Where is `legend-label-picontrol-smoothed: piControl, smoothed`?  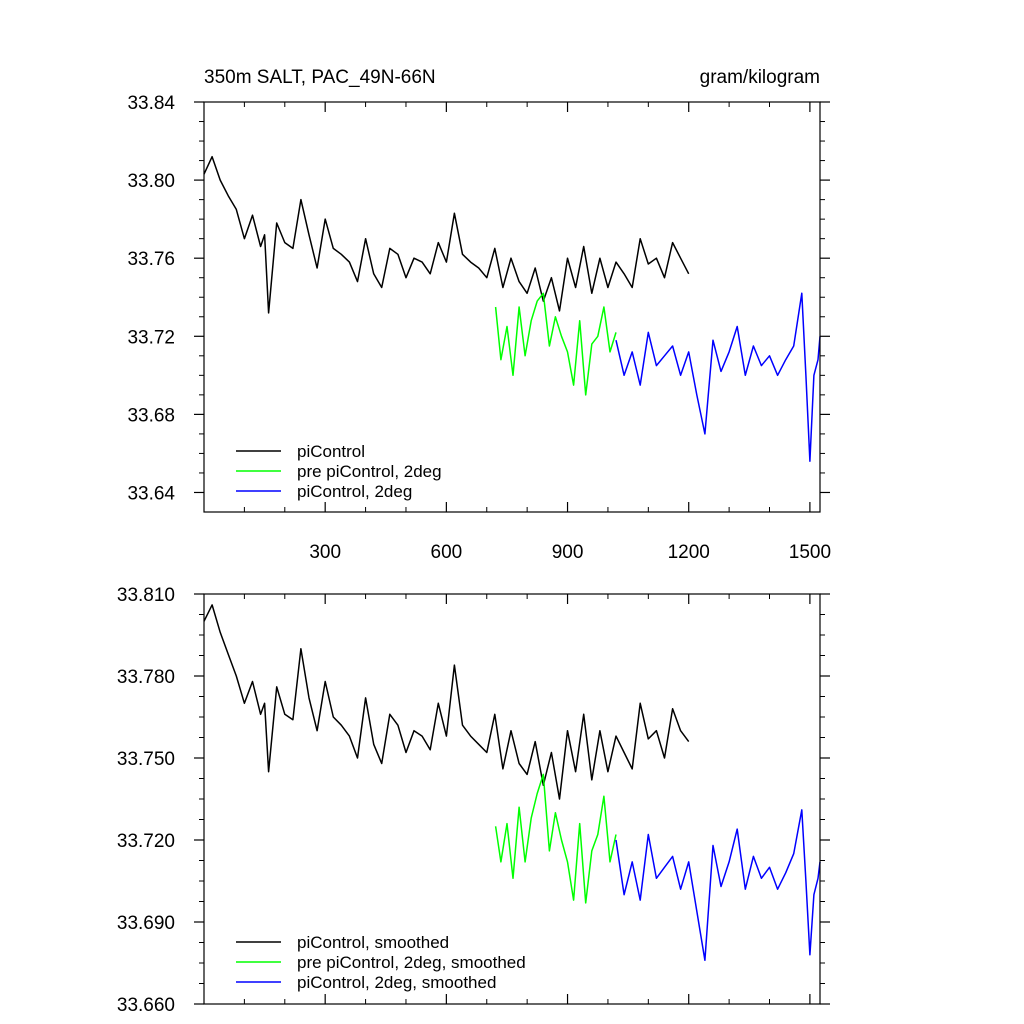 legend-label-picontrol-smoothed: piControl, smoothed is located at coordinates (373, 942).